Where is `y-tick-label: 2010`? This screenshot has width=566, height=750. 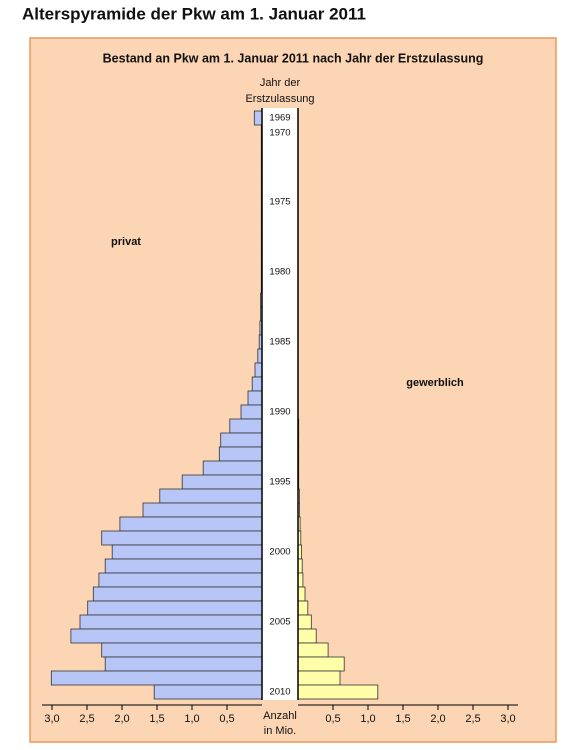
y-tick-label: 2010 is located at coordinates (279, 692).